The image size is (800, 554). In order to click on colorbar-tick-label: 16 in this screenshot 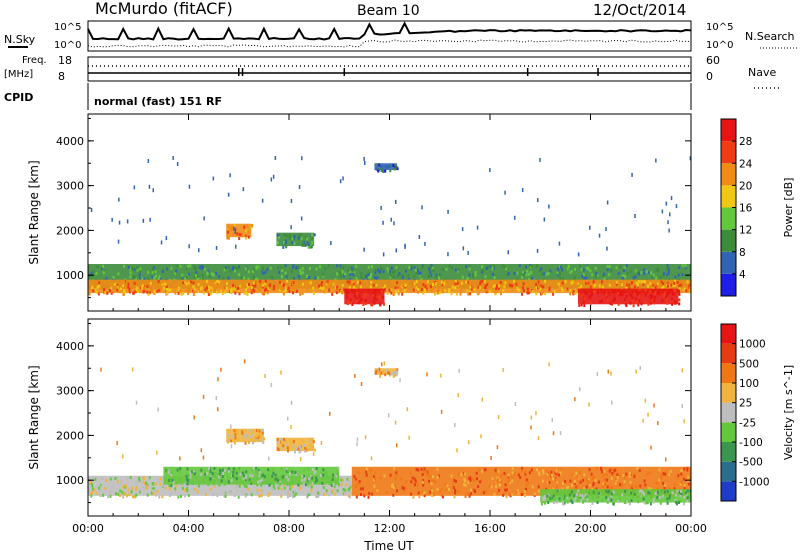, I will do `click(746, 209)`.